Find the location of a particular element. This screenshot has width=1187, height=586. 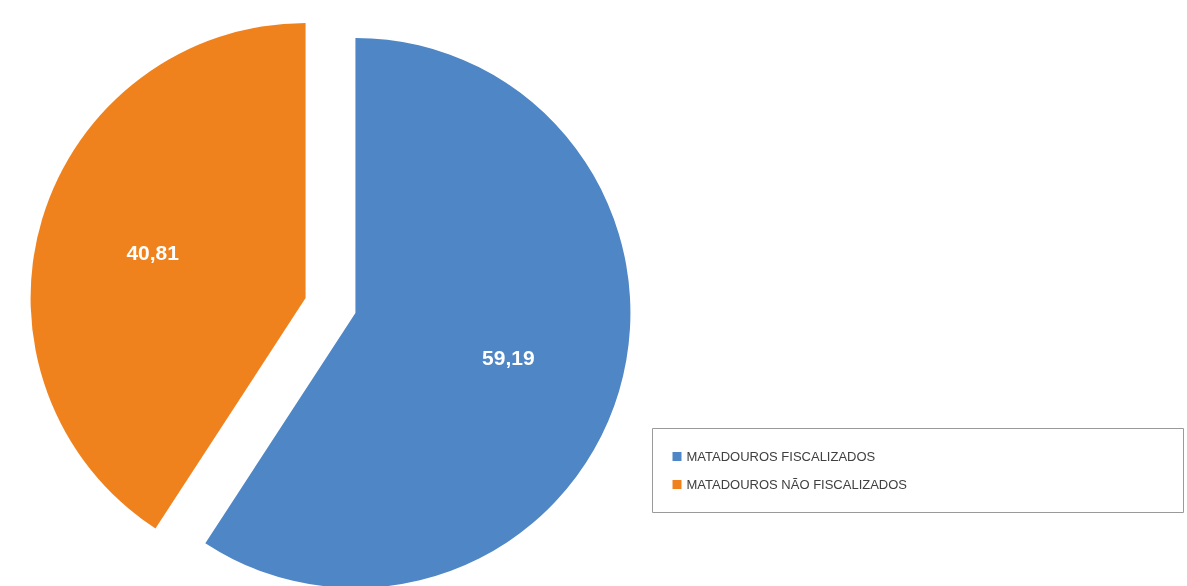

legend-label: MATADOUROS NÃO FISCALIZADOS is located at coordinates (797, 484).